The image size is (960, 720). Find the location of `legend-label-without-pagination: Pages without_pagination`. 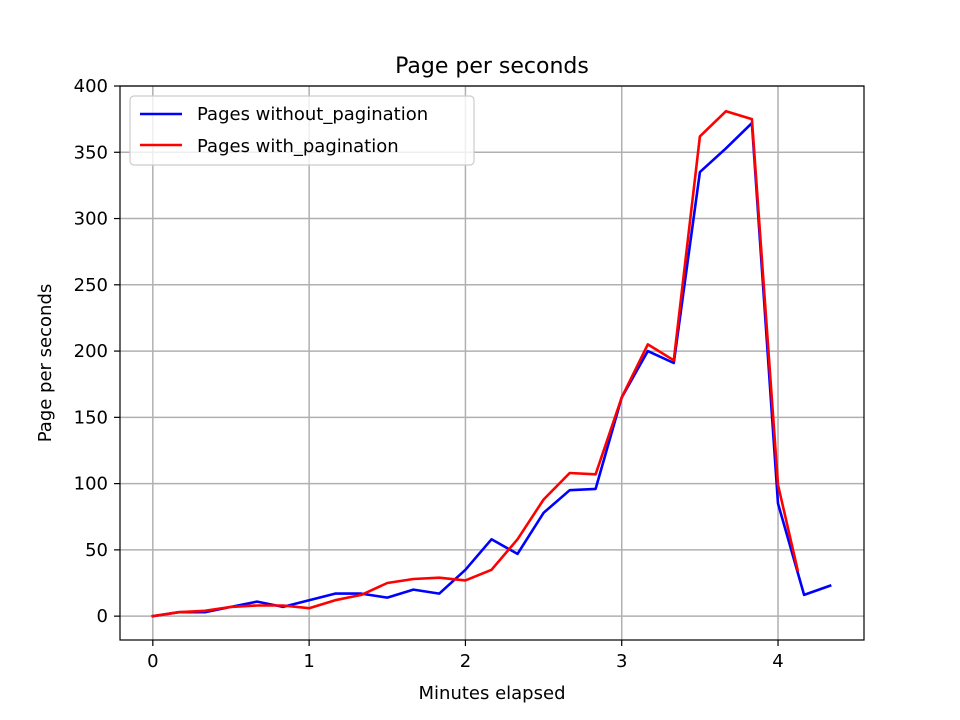

legend-label-without-pagination: Pages without_pagination is located at coordinates (312, 114).